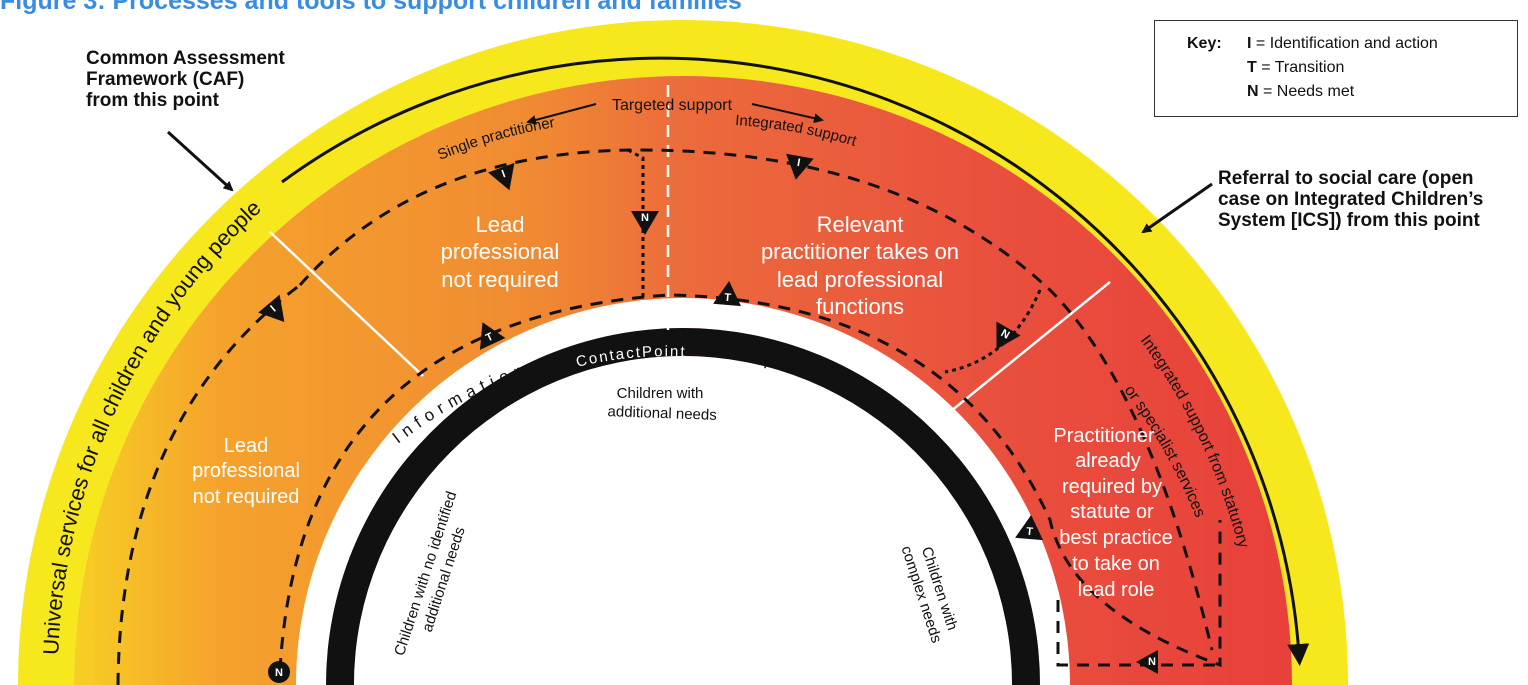 The height and width of the screenshot is (685, 1528). I want to click on complex-pathway-bottom, so click(1135, 633).